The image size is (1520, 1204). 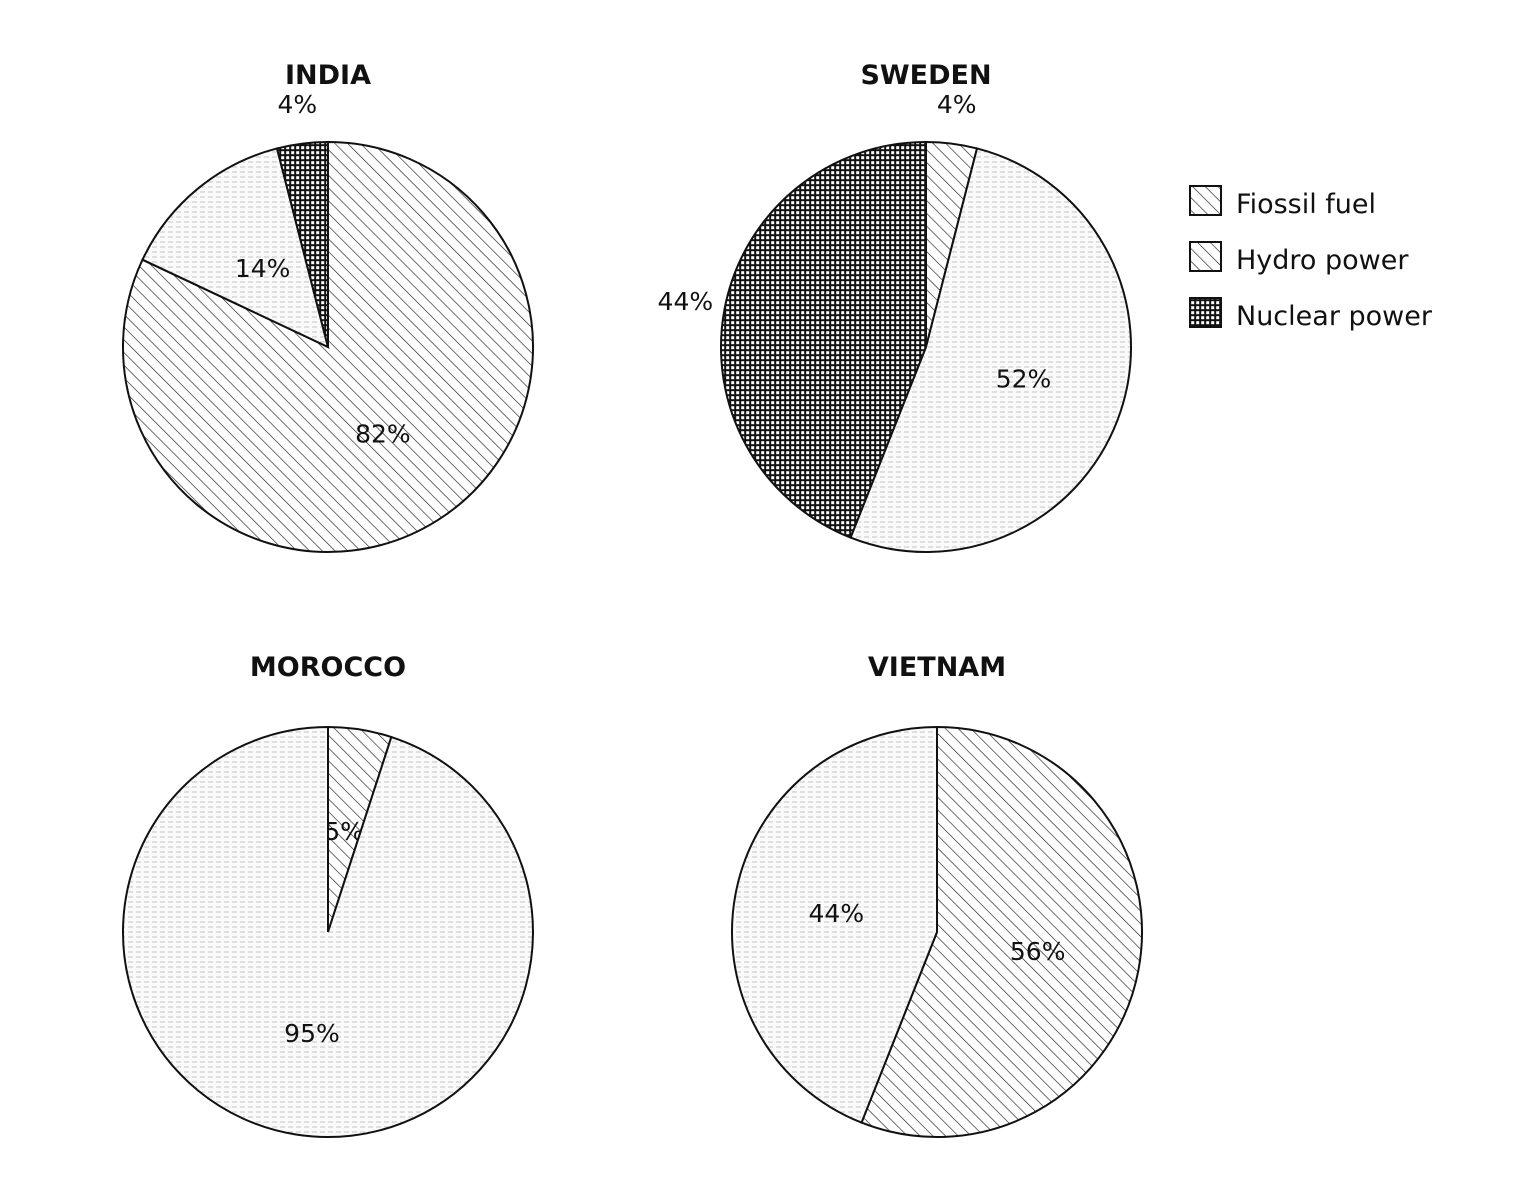 I want to click on pie-vietnam: VIETNAM 56% 44%, so click(x=937, y=895).